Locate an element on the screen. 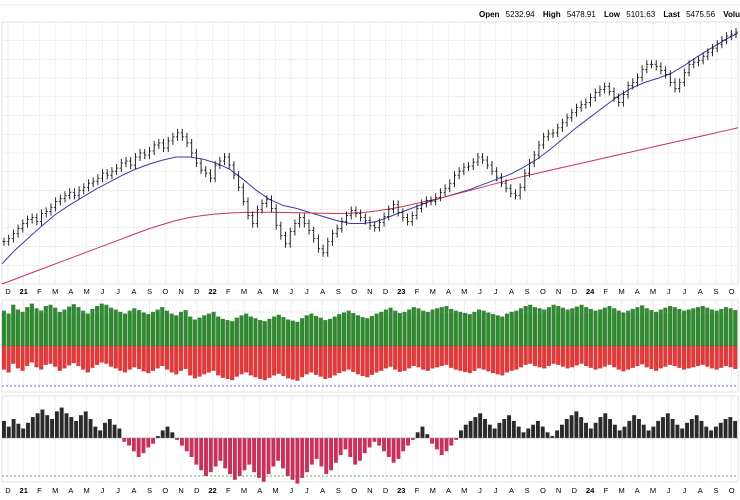 This screenshot has width=740, height=500. month-tick-label: M is located at coordinates (87, 291).